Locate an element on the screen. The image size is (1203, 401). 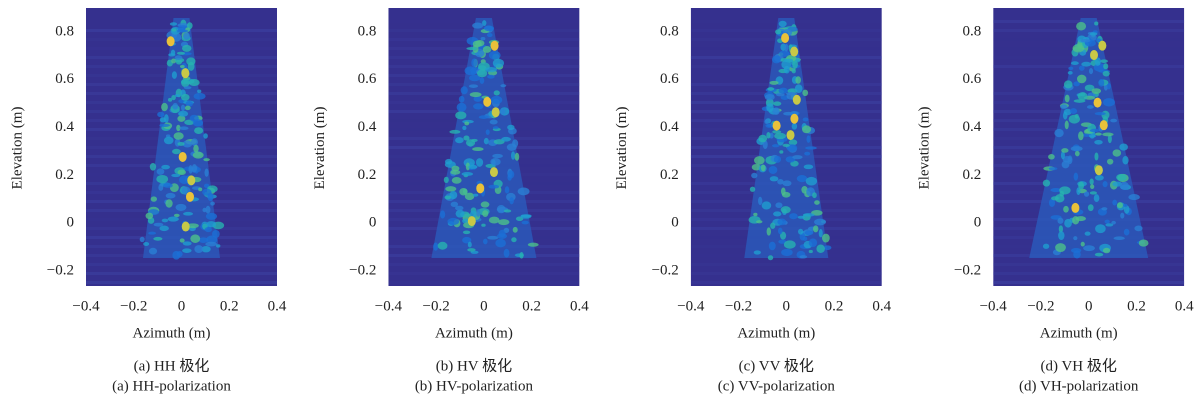
caption-cn: (d) VH 极化 is located at coordinates (1079, 365).